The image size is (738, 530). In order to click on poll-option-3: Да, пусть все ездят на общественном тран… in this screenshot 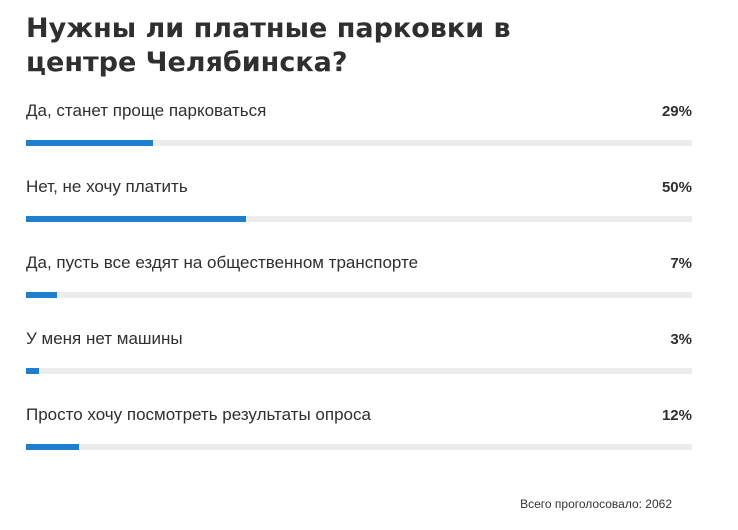, I will do `click(359, 291)`.